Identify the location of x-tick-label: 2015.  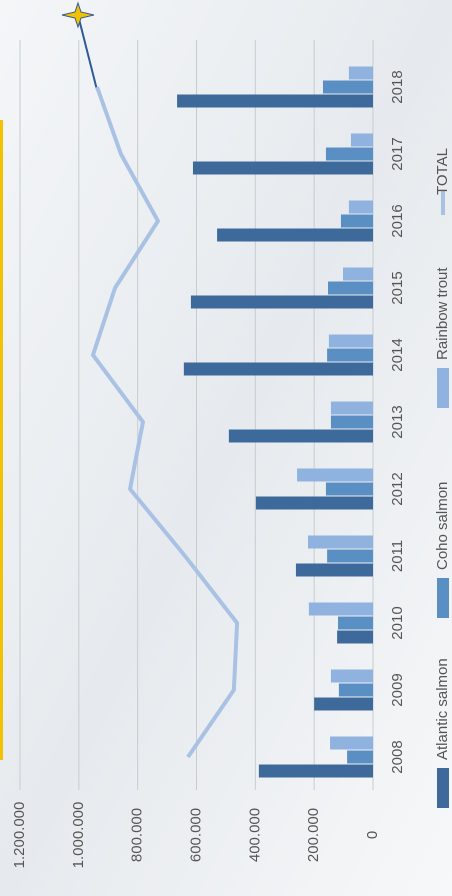
(397, 287).